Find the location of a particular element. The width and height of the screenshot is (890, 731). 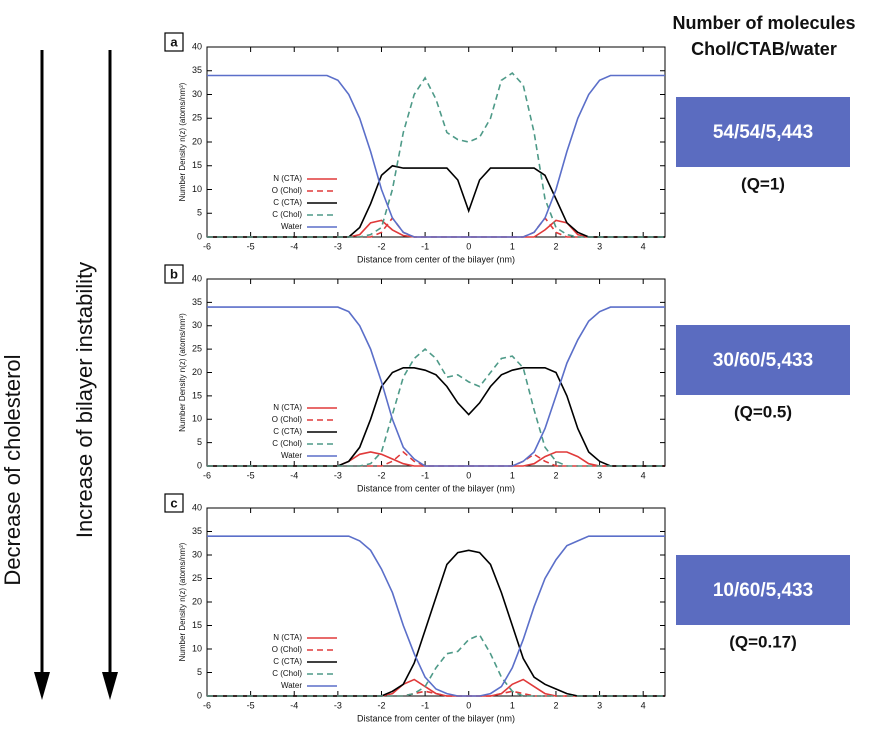

panel-letter: b is located at coordinates (174, 273).